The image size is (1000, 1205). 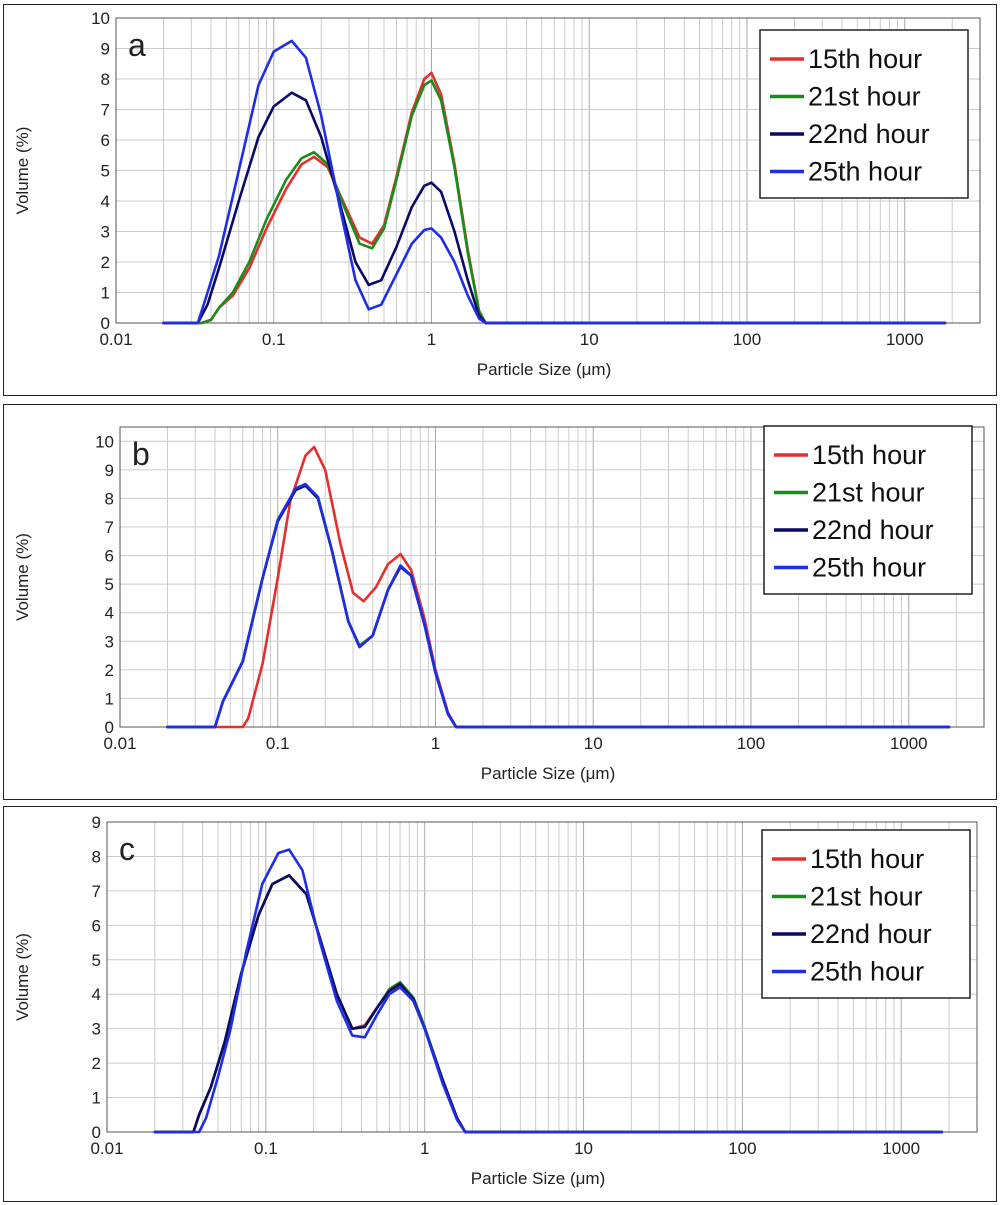 What do you see at coordinates (137, 45) in the screenshot?
I see `panel-label: a` at bounding box center [137, 45].